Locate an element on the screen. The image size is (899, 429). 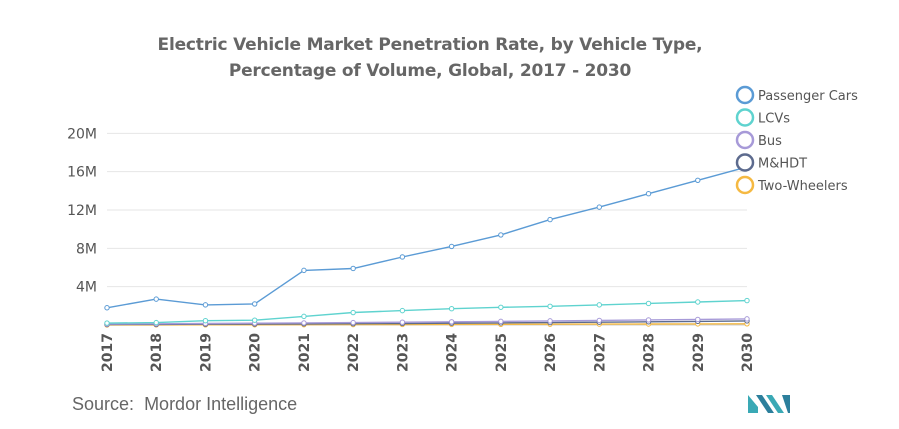
x-tick-label: 2026 is located at coordinates (551, 352).